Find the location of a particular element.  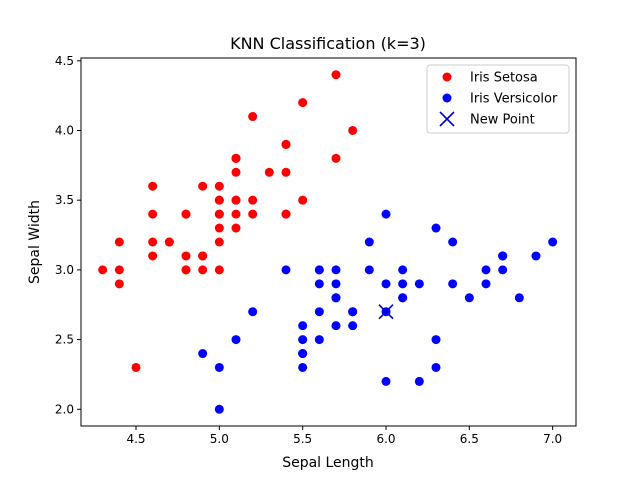

legend-frame is located at coordinates (498, 99).